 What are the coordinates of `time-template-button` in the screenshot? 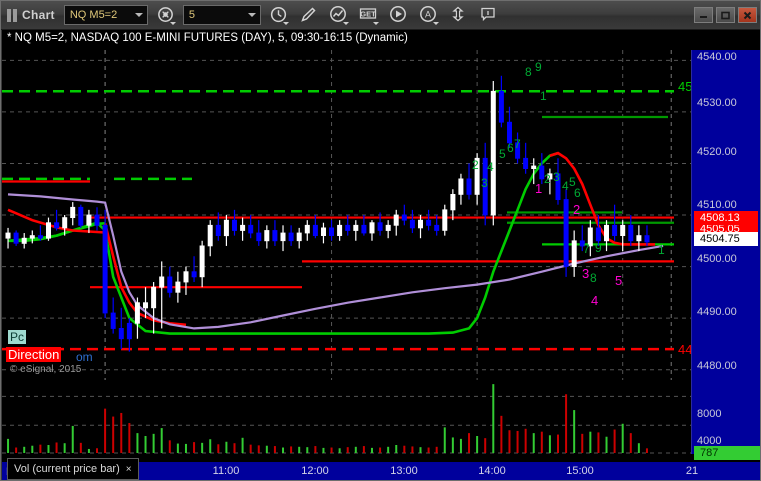 It's located at (278, 15).